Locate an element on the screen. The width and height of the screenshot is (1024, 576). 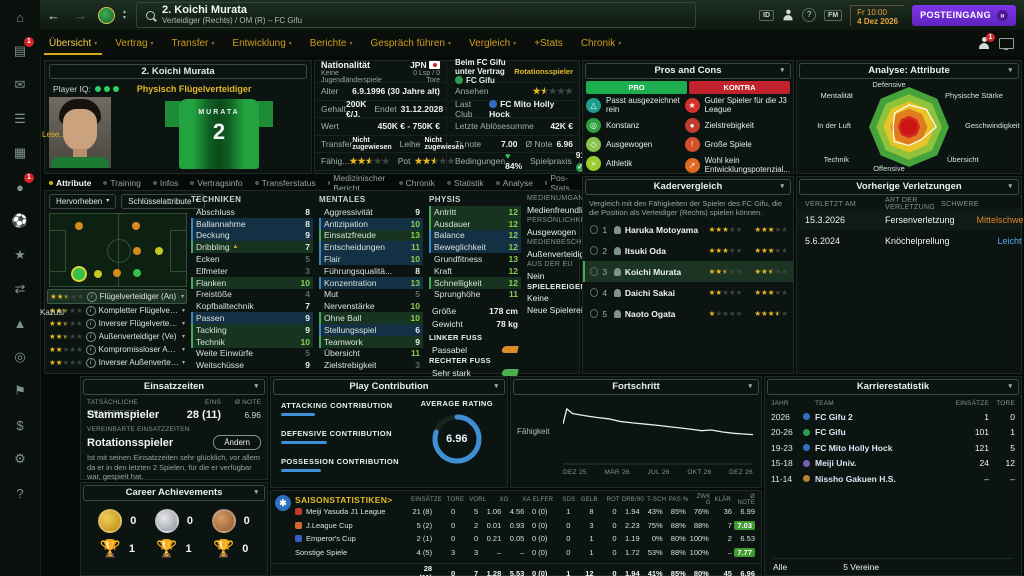
nav-tab-chronik: Chronik ▾ is located at coordinates (601, 43).